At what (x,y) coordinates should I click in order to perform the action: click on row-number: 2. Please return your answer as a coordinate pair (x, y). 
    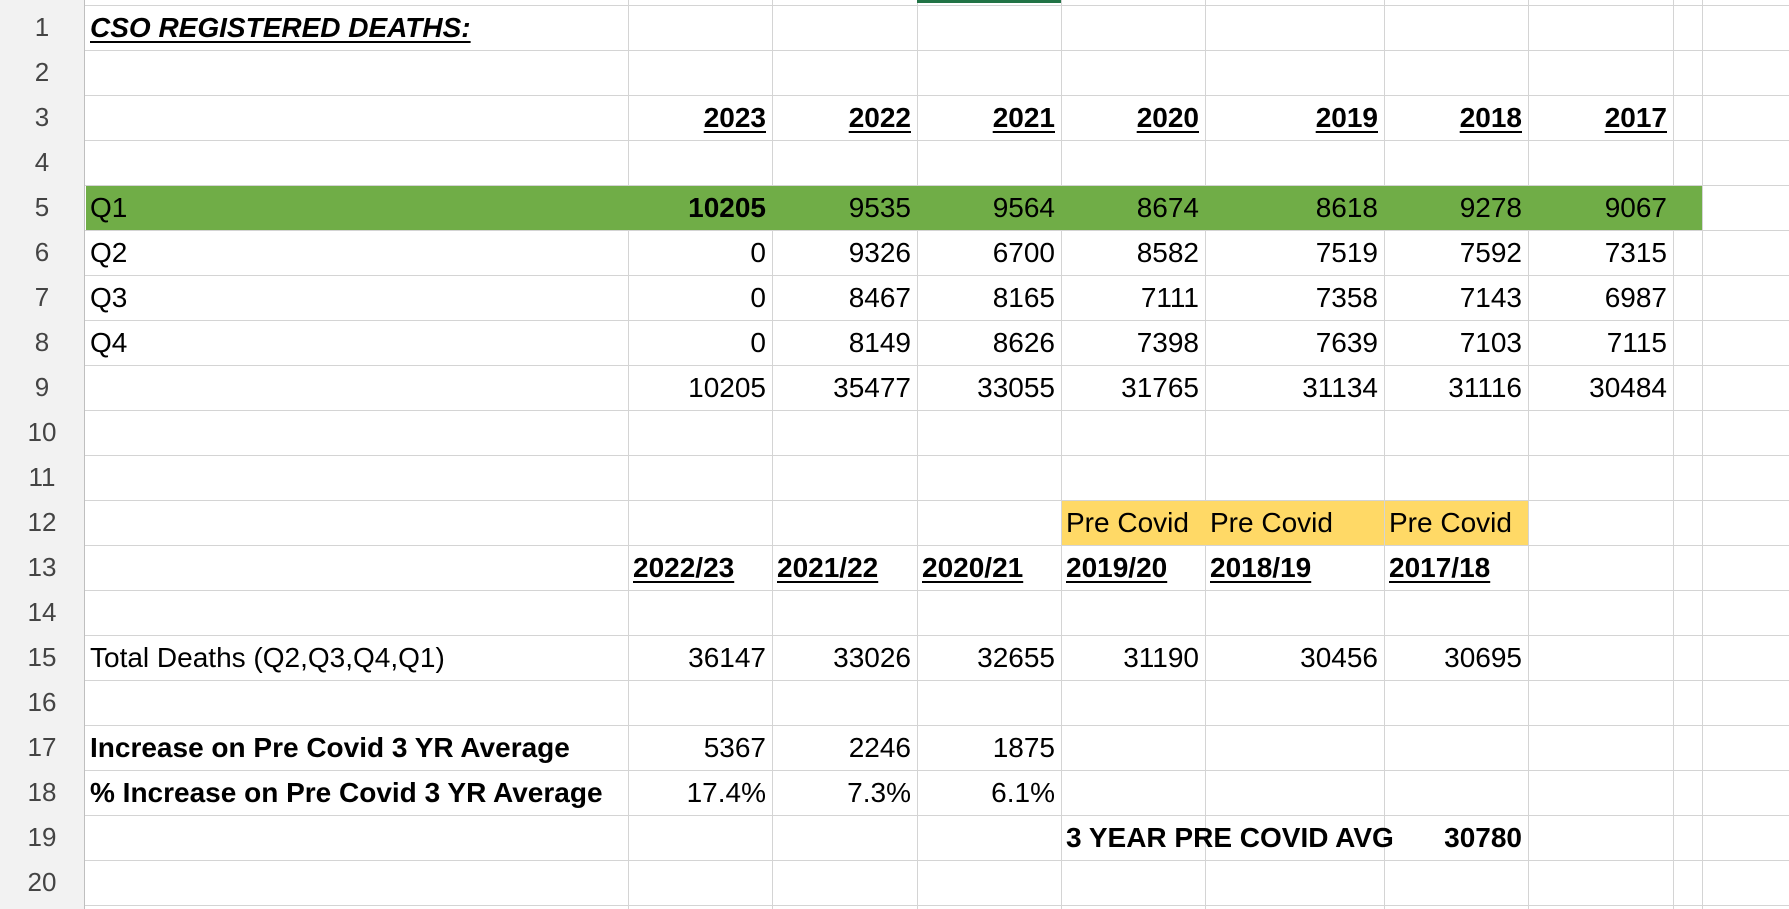
    Looking at the image, I should click on (42, 72).